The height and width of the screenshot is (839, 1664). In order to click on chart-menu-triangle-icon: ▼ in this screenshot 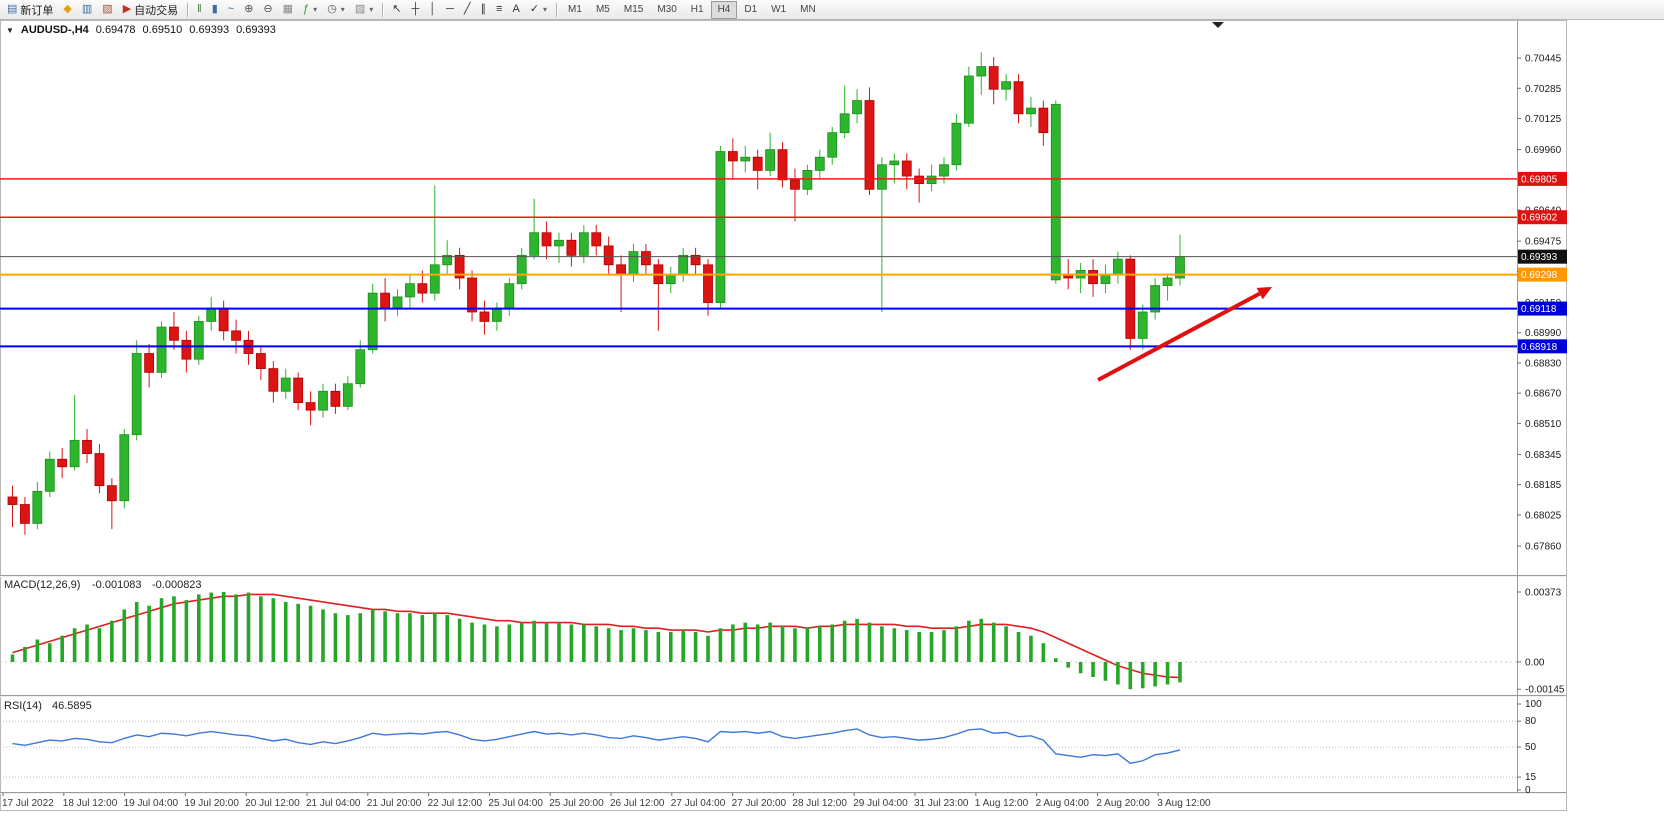, I will do `click(10, 30)`.